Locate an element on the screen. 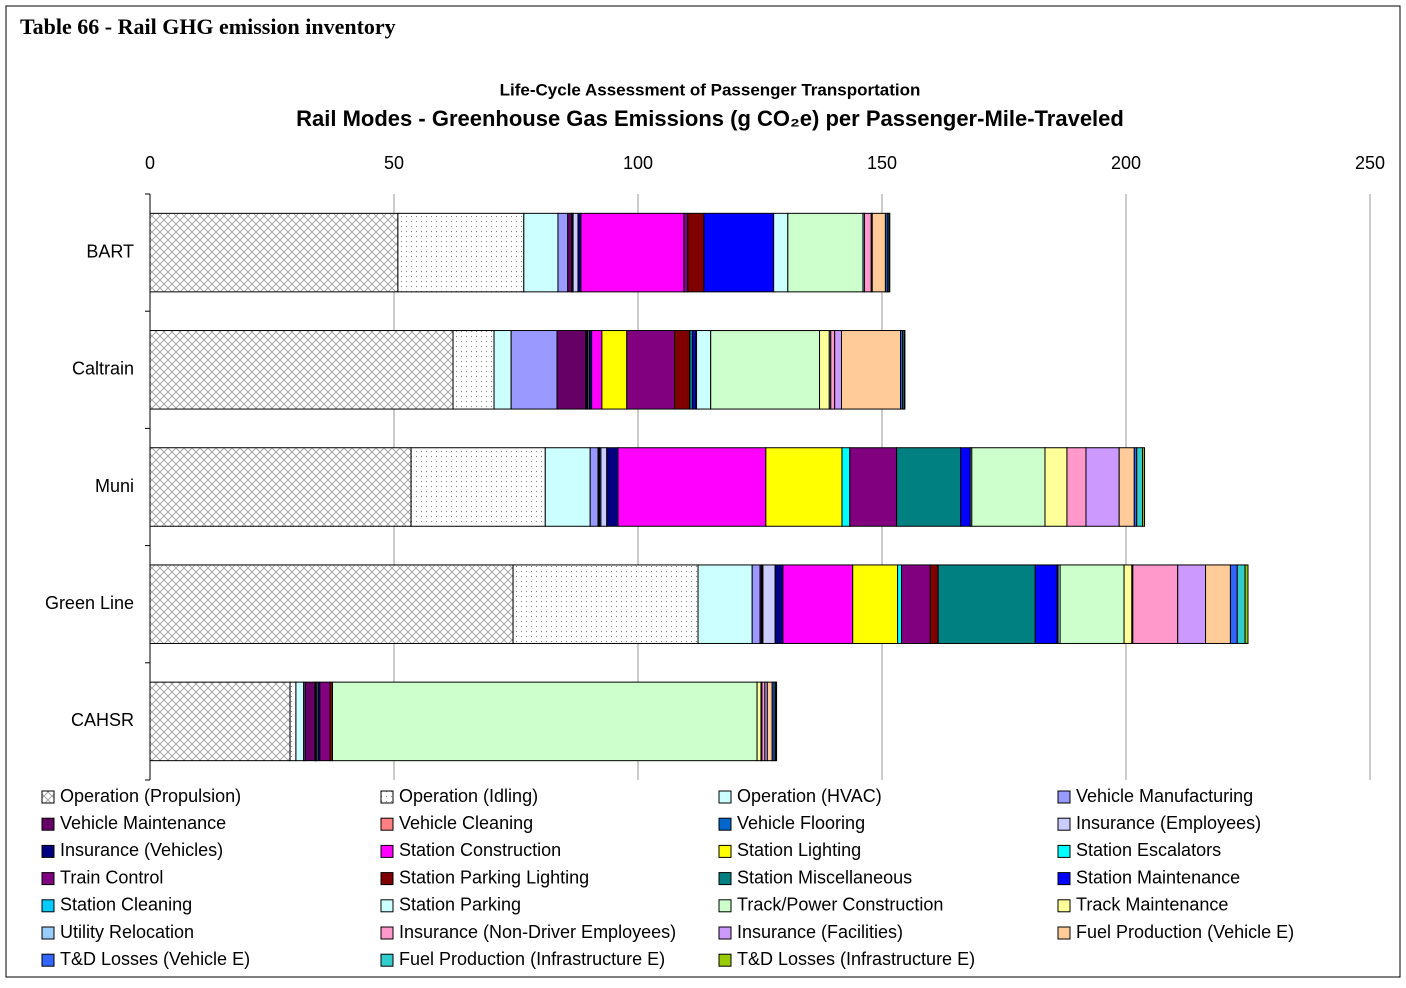 The image size is (1406, 988). legend-label: Station Maintenance is located at coordinates (1158, 877).